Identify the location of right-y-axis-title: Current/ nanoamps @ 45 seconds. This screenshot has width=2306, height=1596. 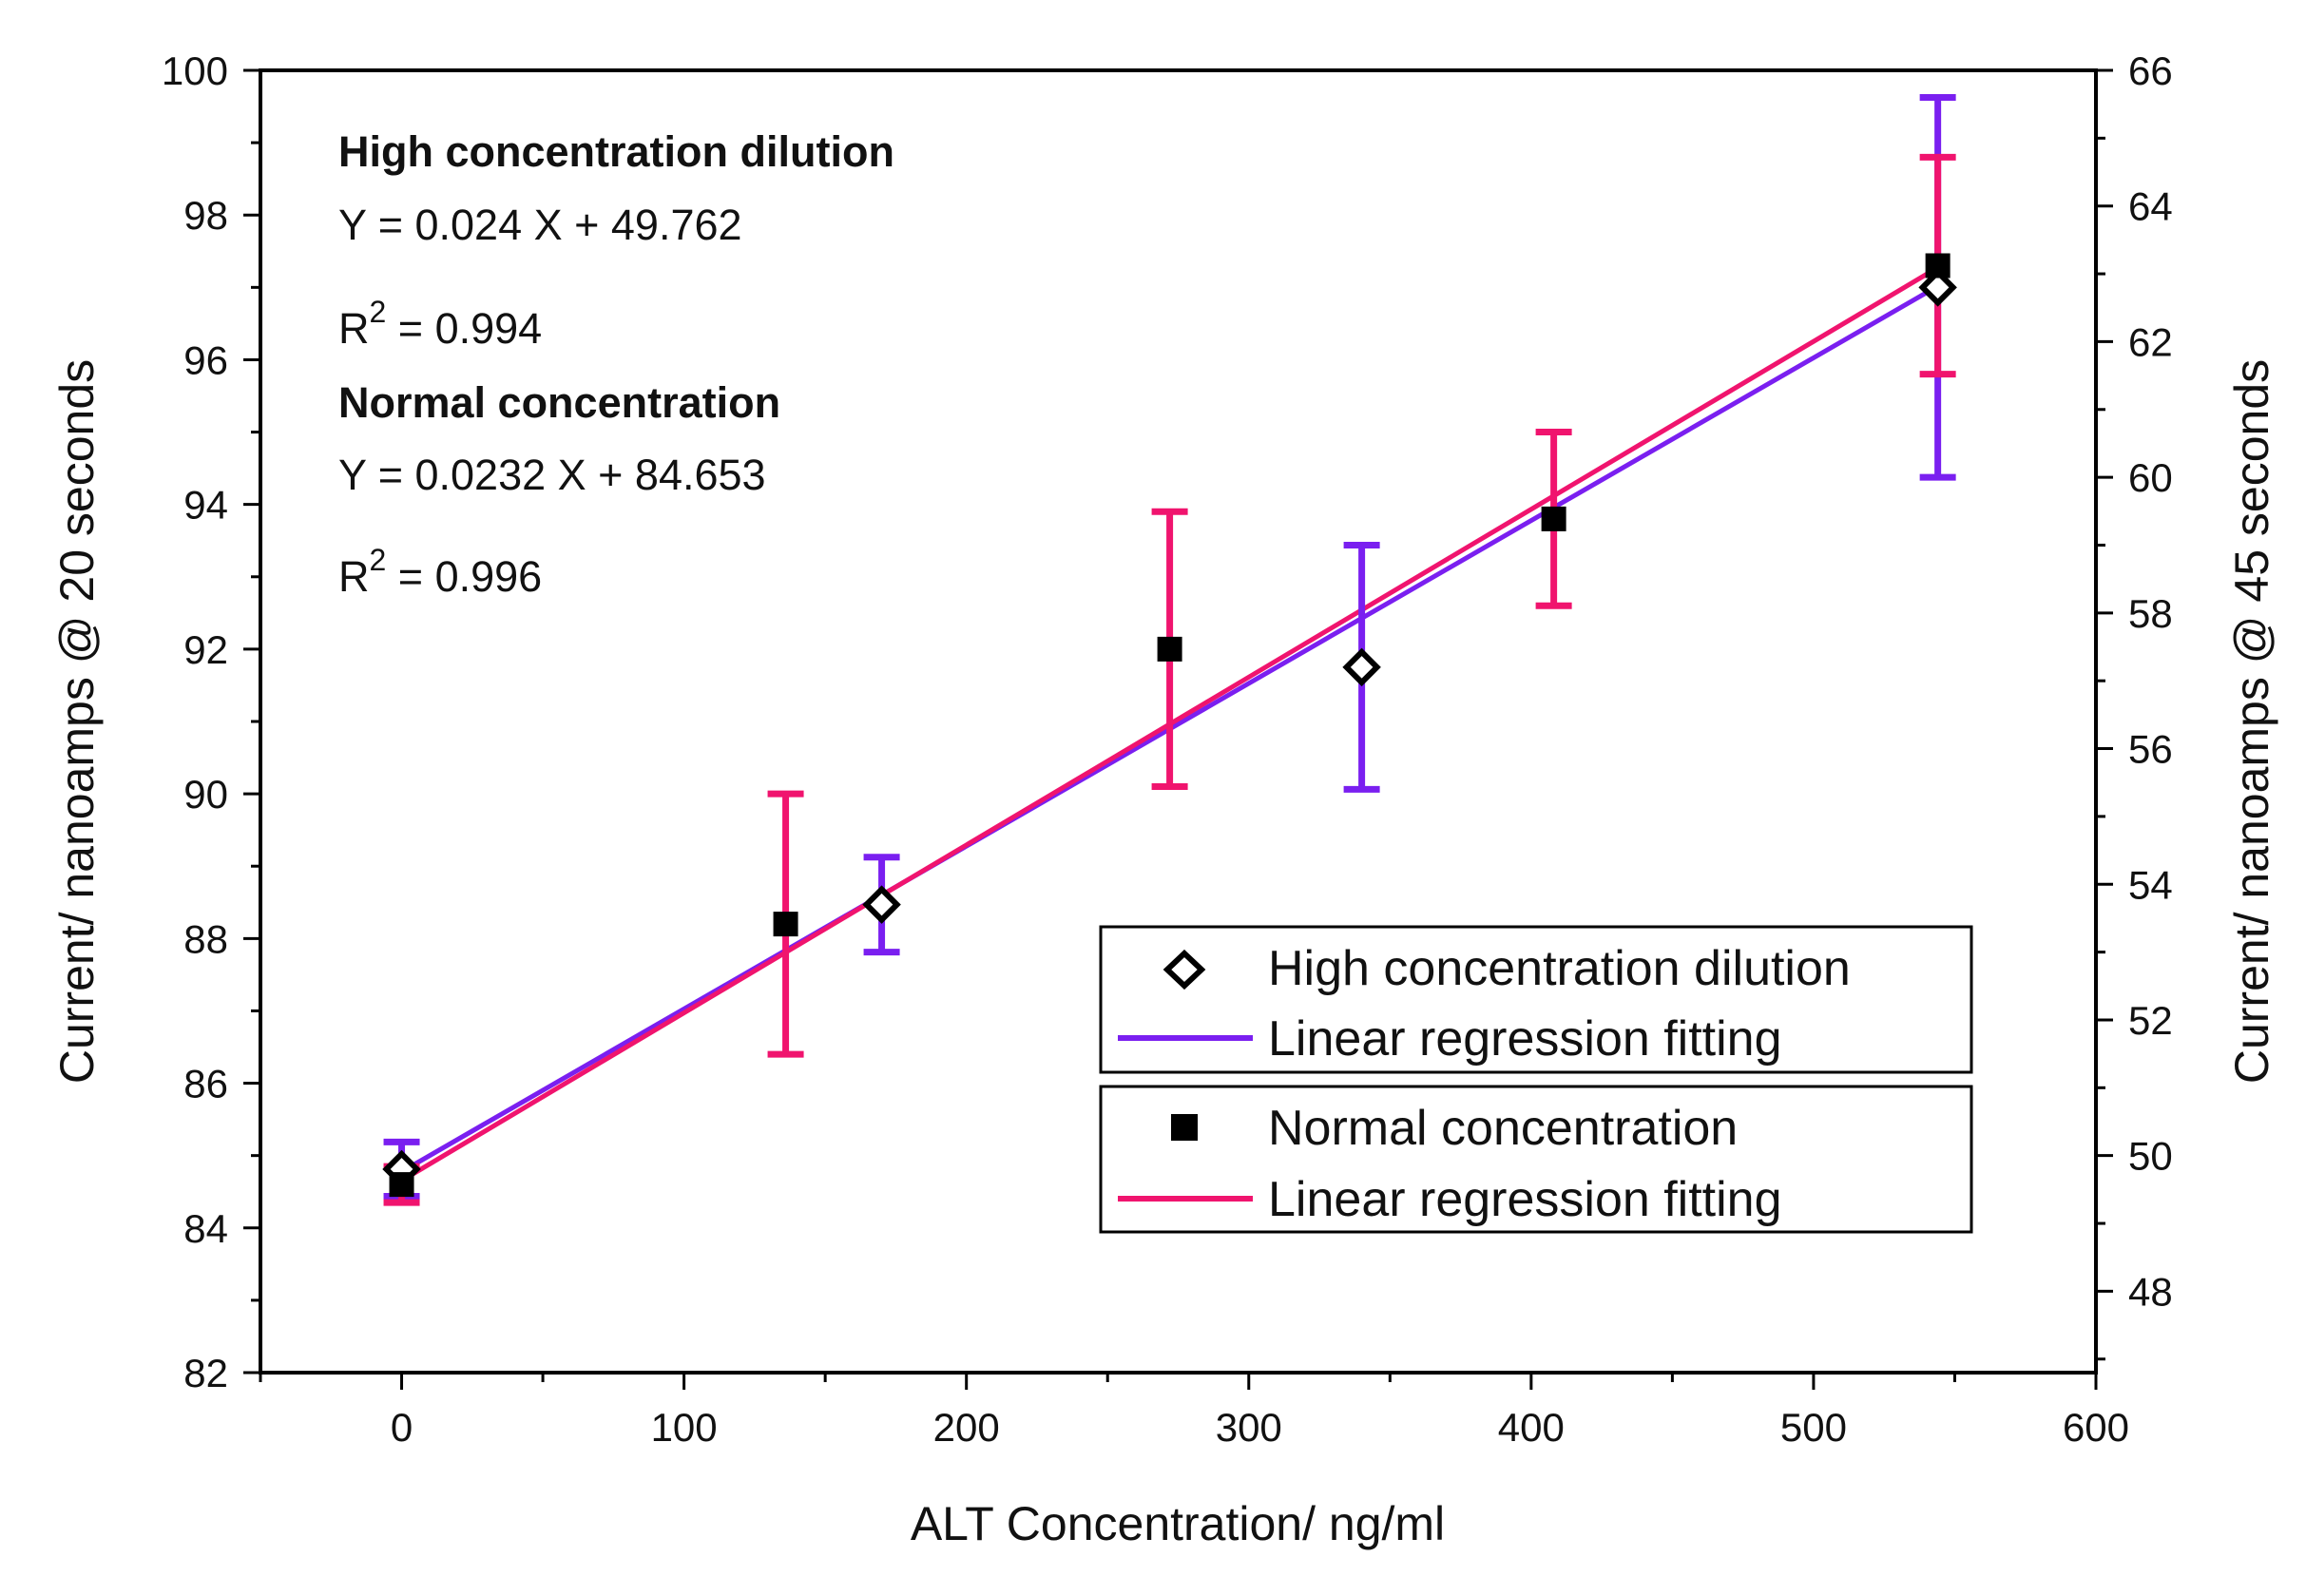
(2252, 721).